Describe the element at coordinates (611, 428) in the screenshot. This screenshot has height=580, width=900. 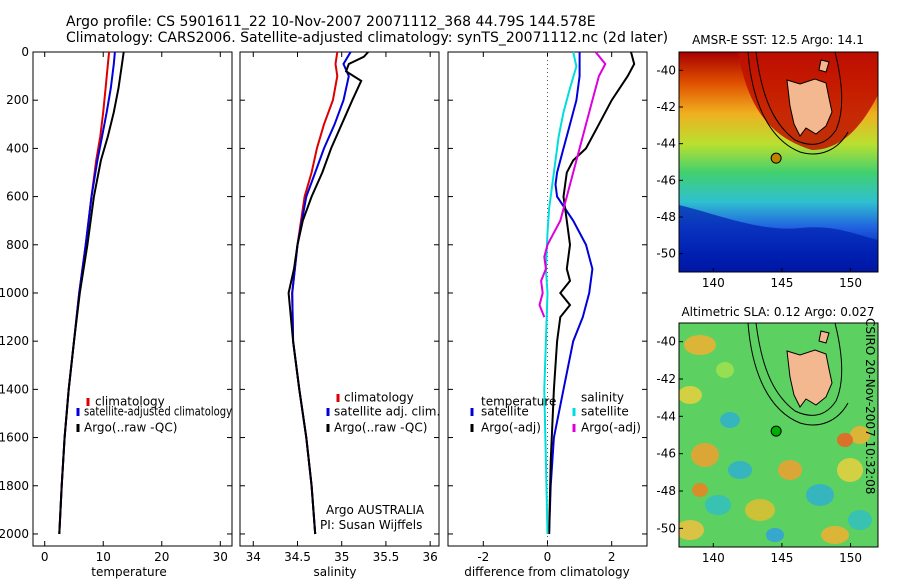
I see `legend-sal-argo: Argo(-adj)` at that location.